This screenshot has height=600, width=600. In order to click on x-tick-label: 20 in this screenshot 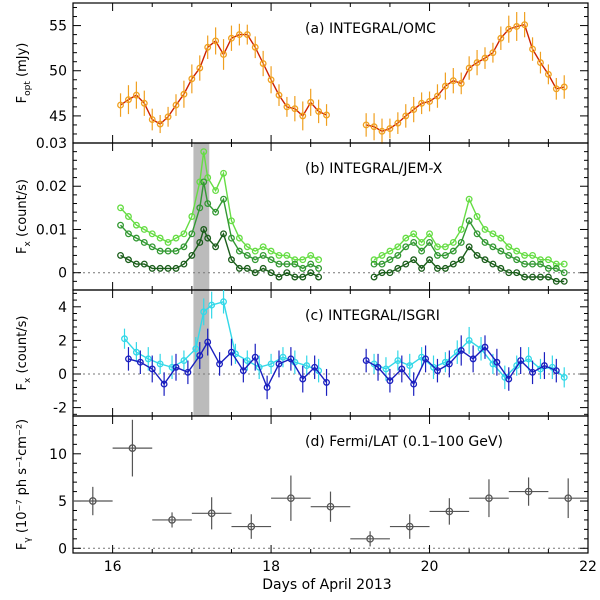, I will do `click(430, 567)`.